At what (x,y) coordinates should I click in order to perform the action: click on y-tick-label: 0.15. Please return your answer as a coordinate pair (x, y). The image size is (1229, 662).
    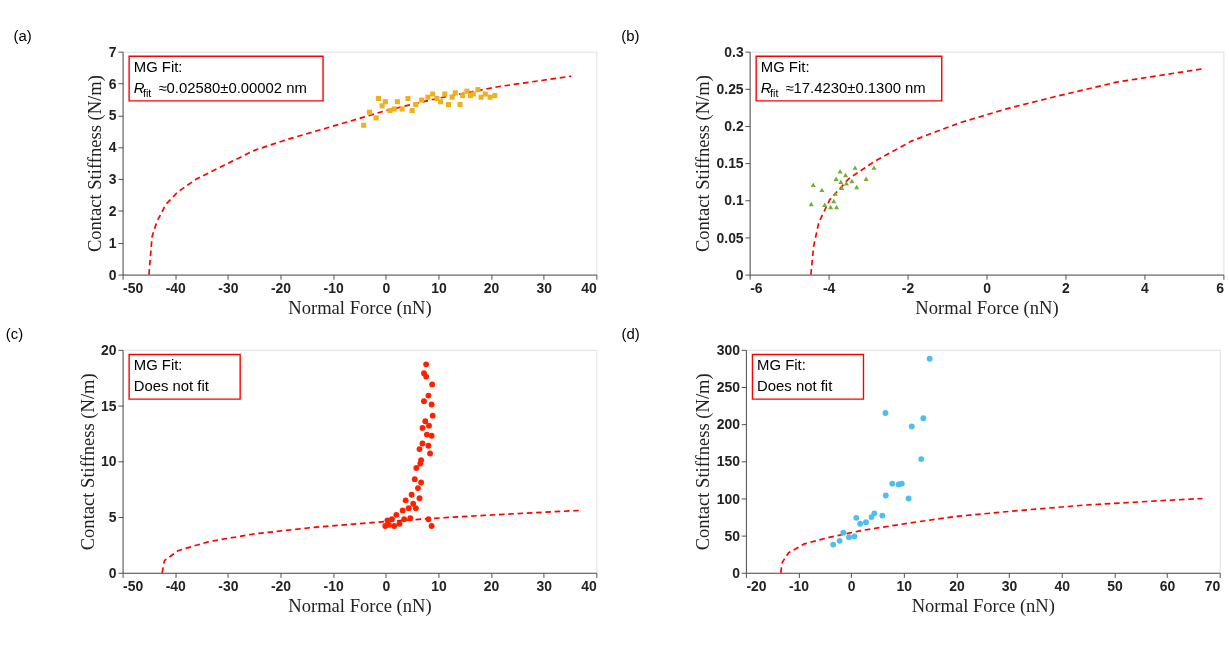
    Looking at the image, I should click on (730, 163).